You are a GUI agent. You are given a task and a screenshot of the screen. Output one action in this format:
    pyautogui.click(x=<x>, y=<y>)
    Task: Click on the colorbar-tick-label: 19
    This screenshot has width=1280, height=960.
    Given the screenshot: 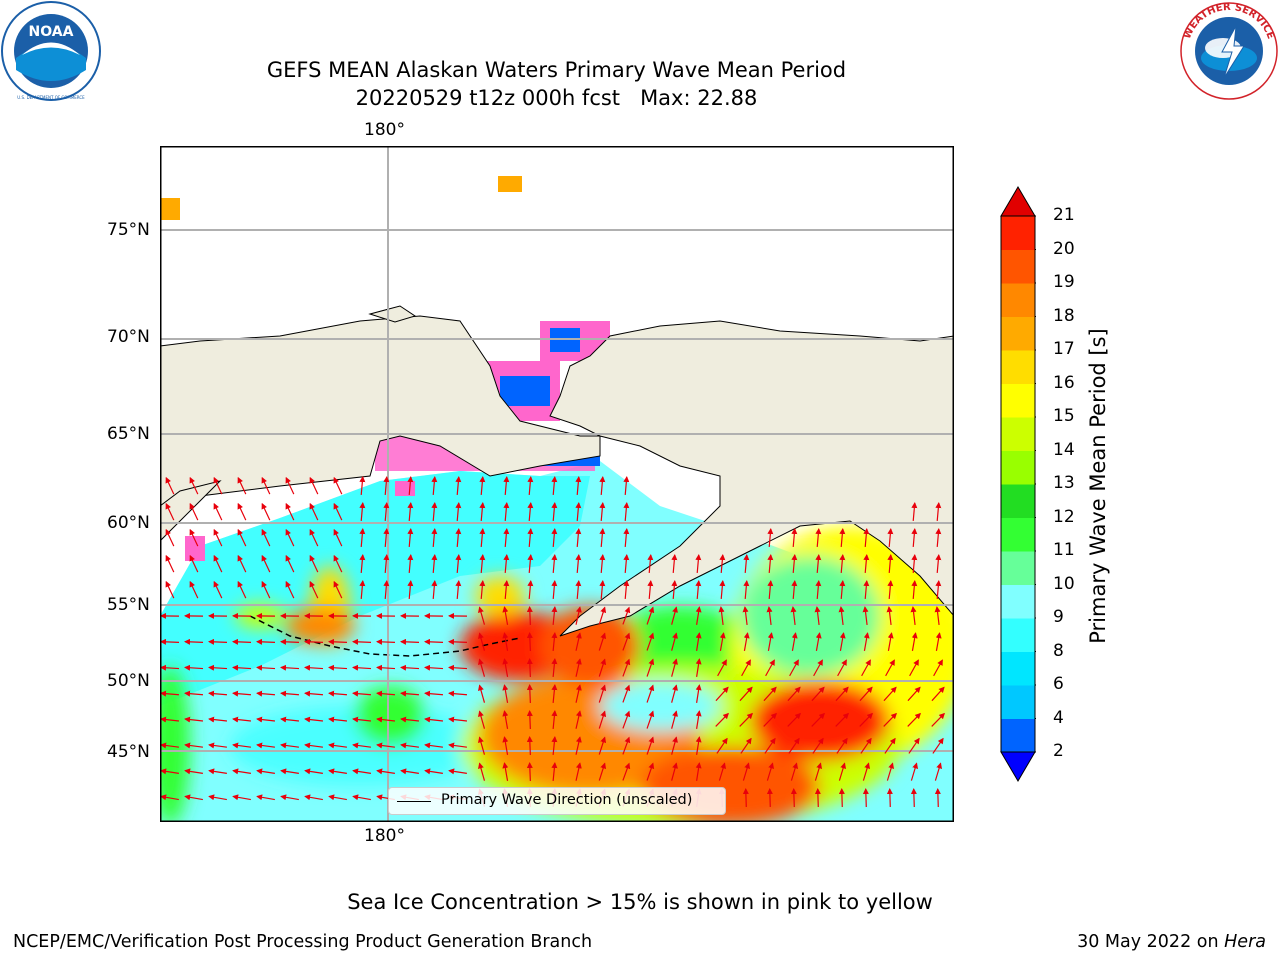 What is the action you would take?
    pyautogui.click(x=1064, y=282)
    